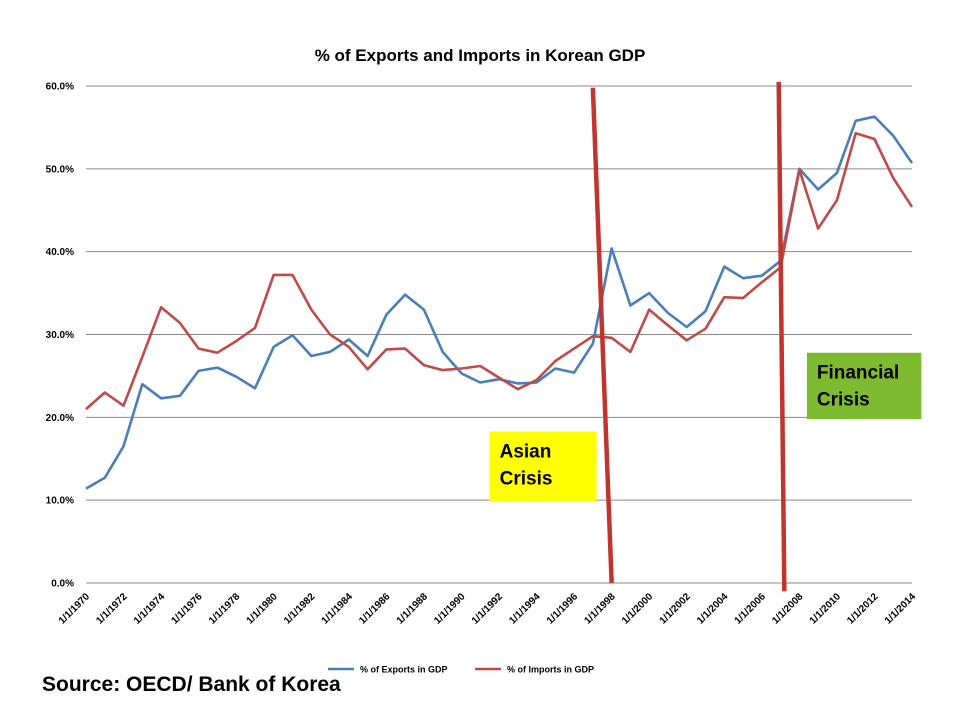  I want to click on y-tick-label: 60.0%, so click(60, 87).